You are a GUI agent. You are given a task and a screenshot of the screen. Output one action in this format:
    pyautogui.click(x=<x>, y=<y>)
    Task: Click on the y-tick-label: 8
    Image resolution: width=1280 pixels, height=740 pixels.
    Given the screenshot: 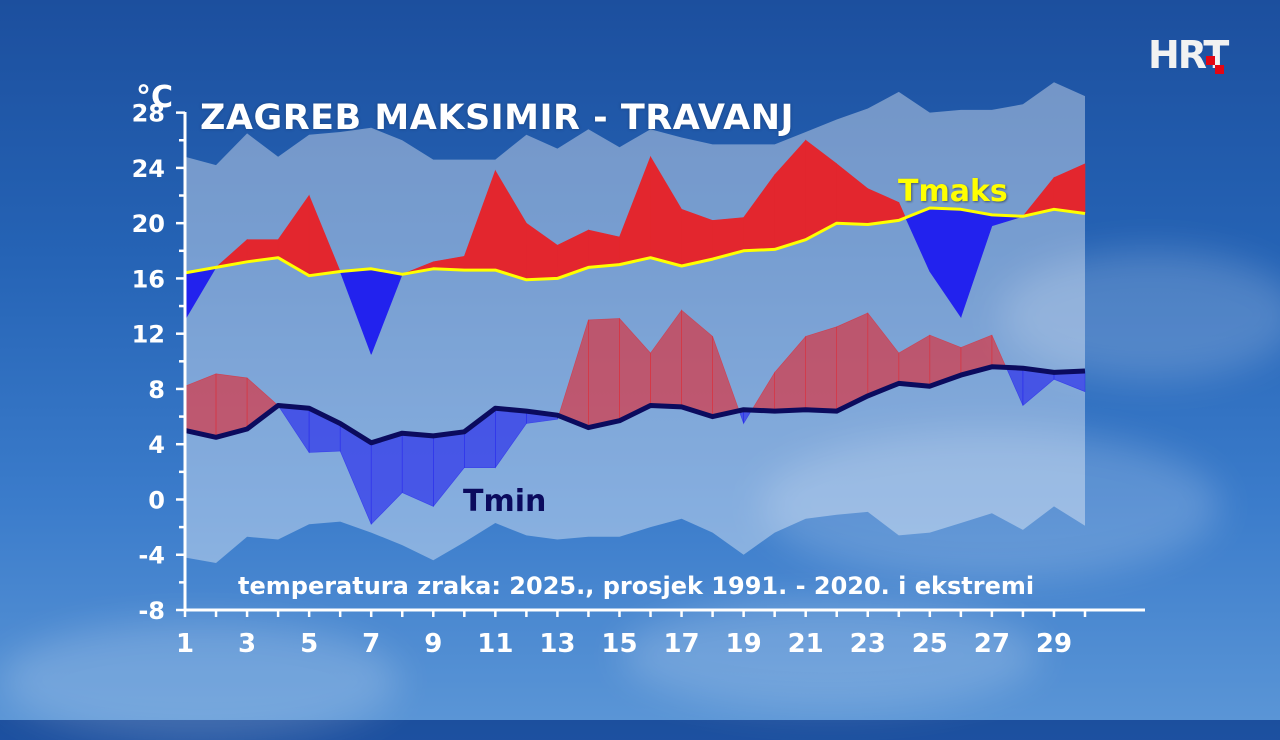 What is the action you would take?
    pyautogui.click(x=156, y=390)
    